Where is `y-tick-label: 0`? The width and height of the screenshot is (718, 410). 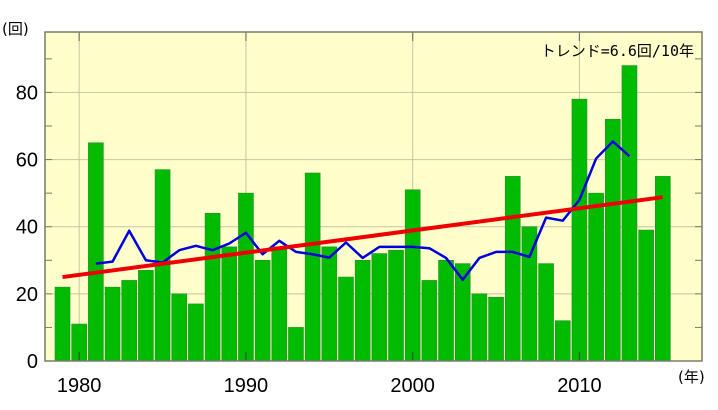
y-tick-label: 0 is located at coordinates (32, 362).